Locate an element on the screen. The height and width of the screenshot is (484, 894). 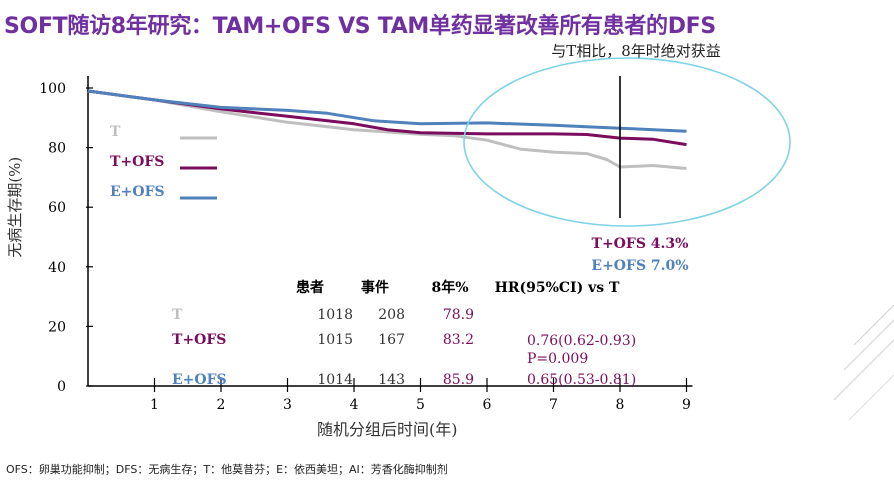
table-row-patients: 1015 is located at coordinates (335, 340).